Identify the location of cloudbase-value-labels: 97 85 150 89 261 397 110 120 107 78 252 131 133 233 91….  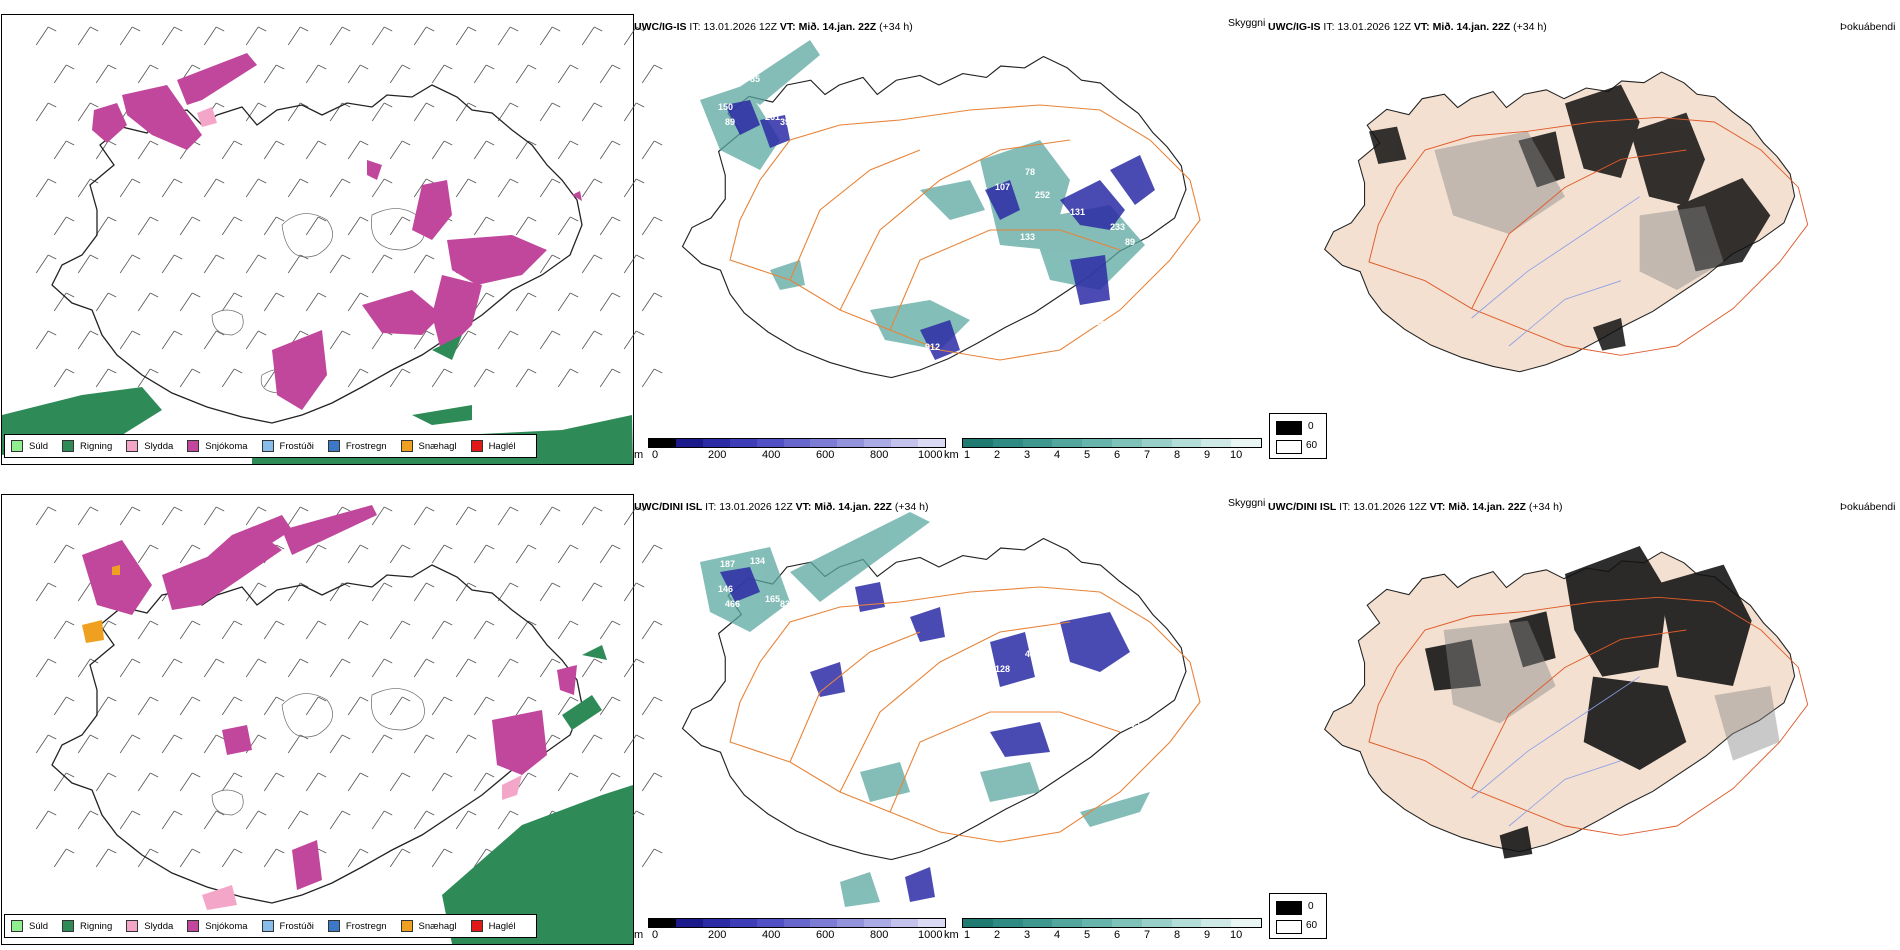
(954, 230).